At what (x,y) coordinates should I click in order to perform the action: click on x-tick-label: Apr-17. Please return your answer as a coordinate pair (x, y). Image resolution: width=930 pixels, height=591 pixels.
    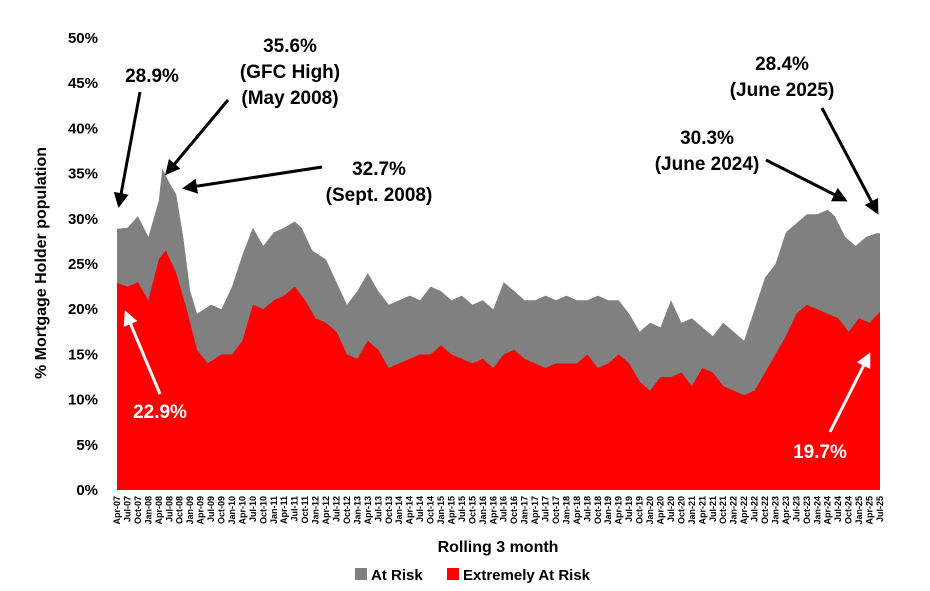
    Looking at the image, I should click on (535, 510).